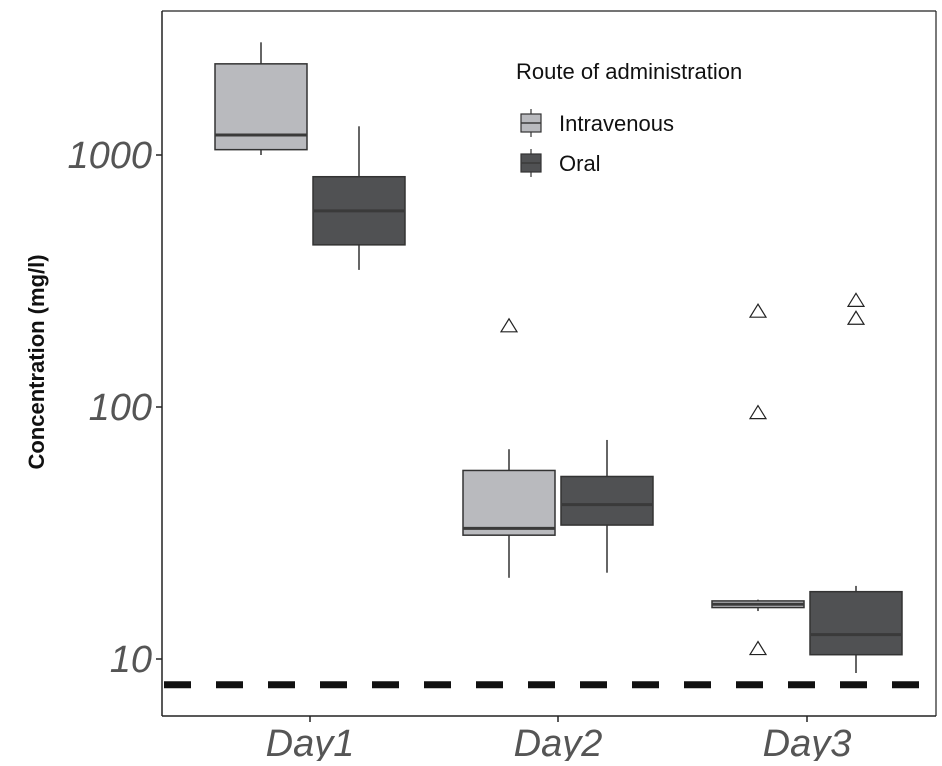 The image size is (942, 766). I want to click on y-tick-label: 1000, so click(109, 156).